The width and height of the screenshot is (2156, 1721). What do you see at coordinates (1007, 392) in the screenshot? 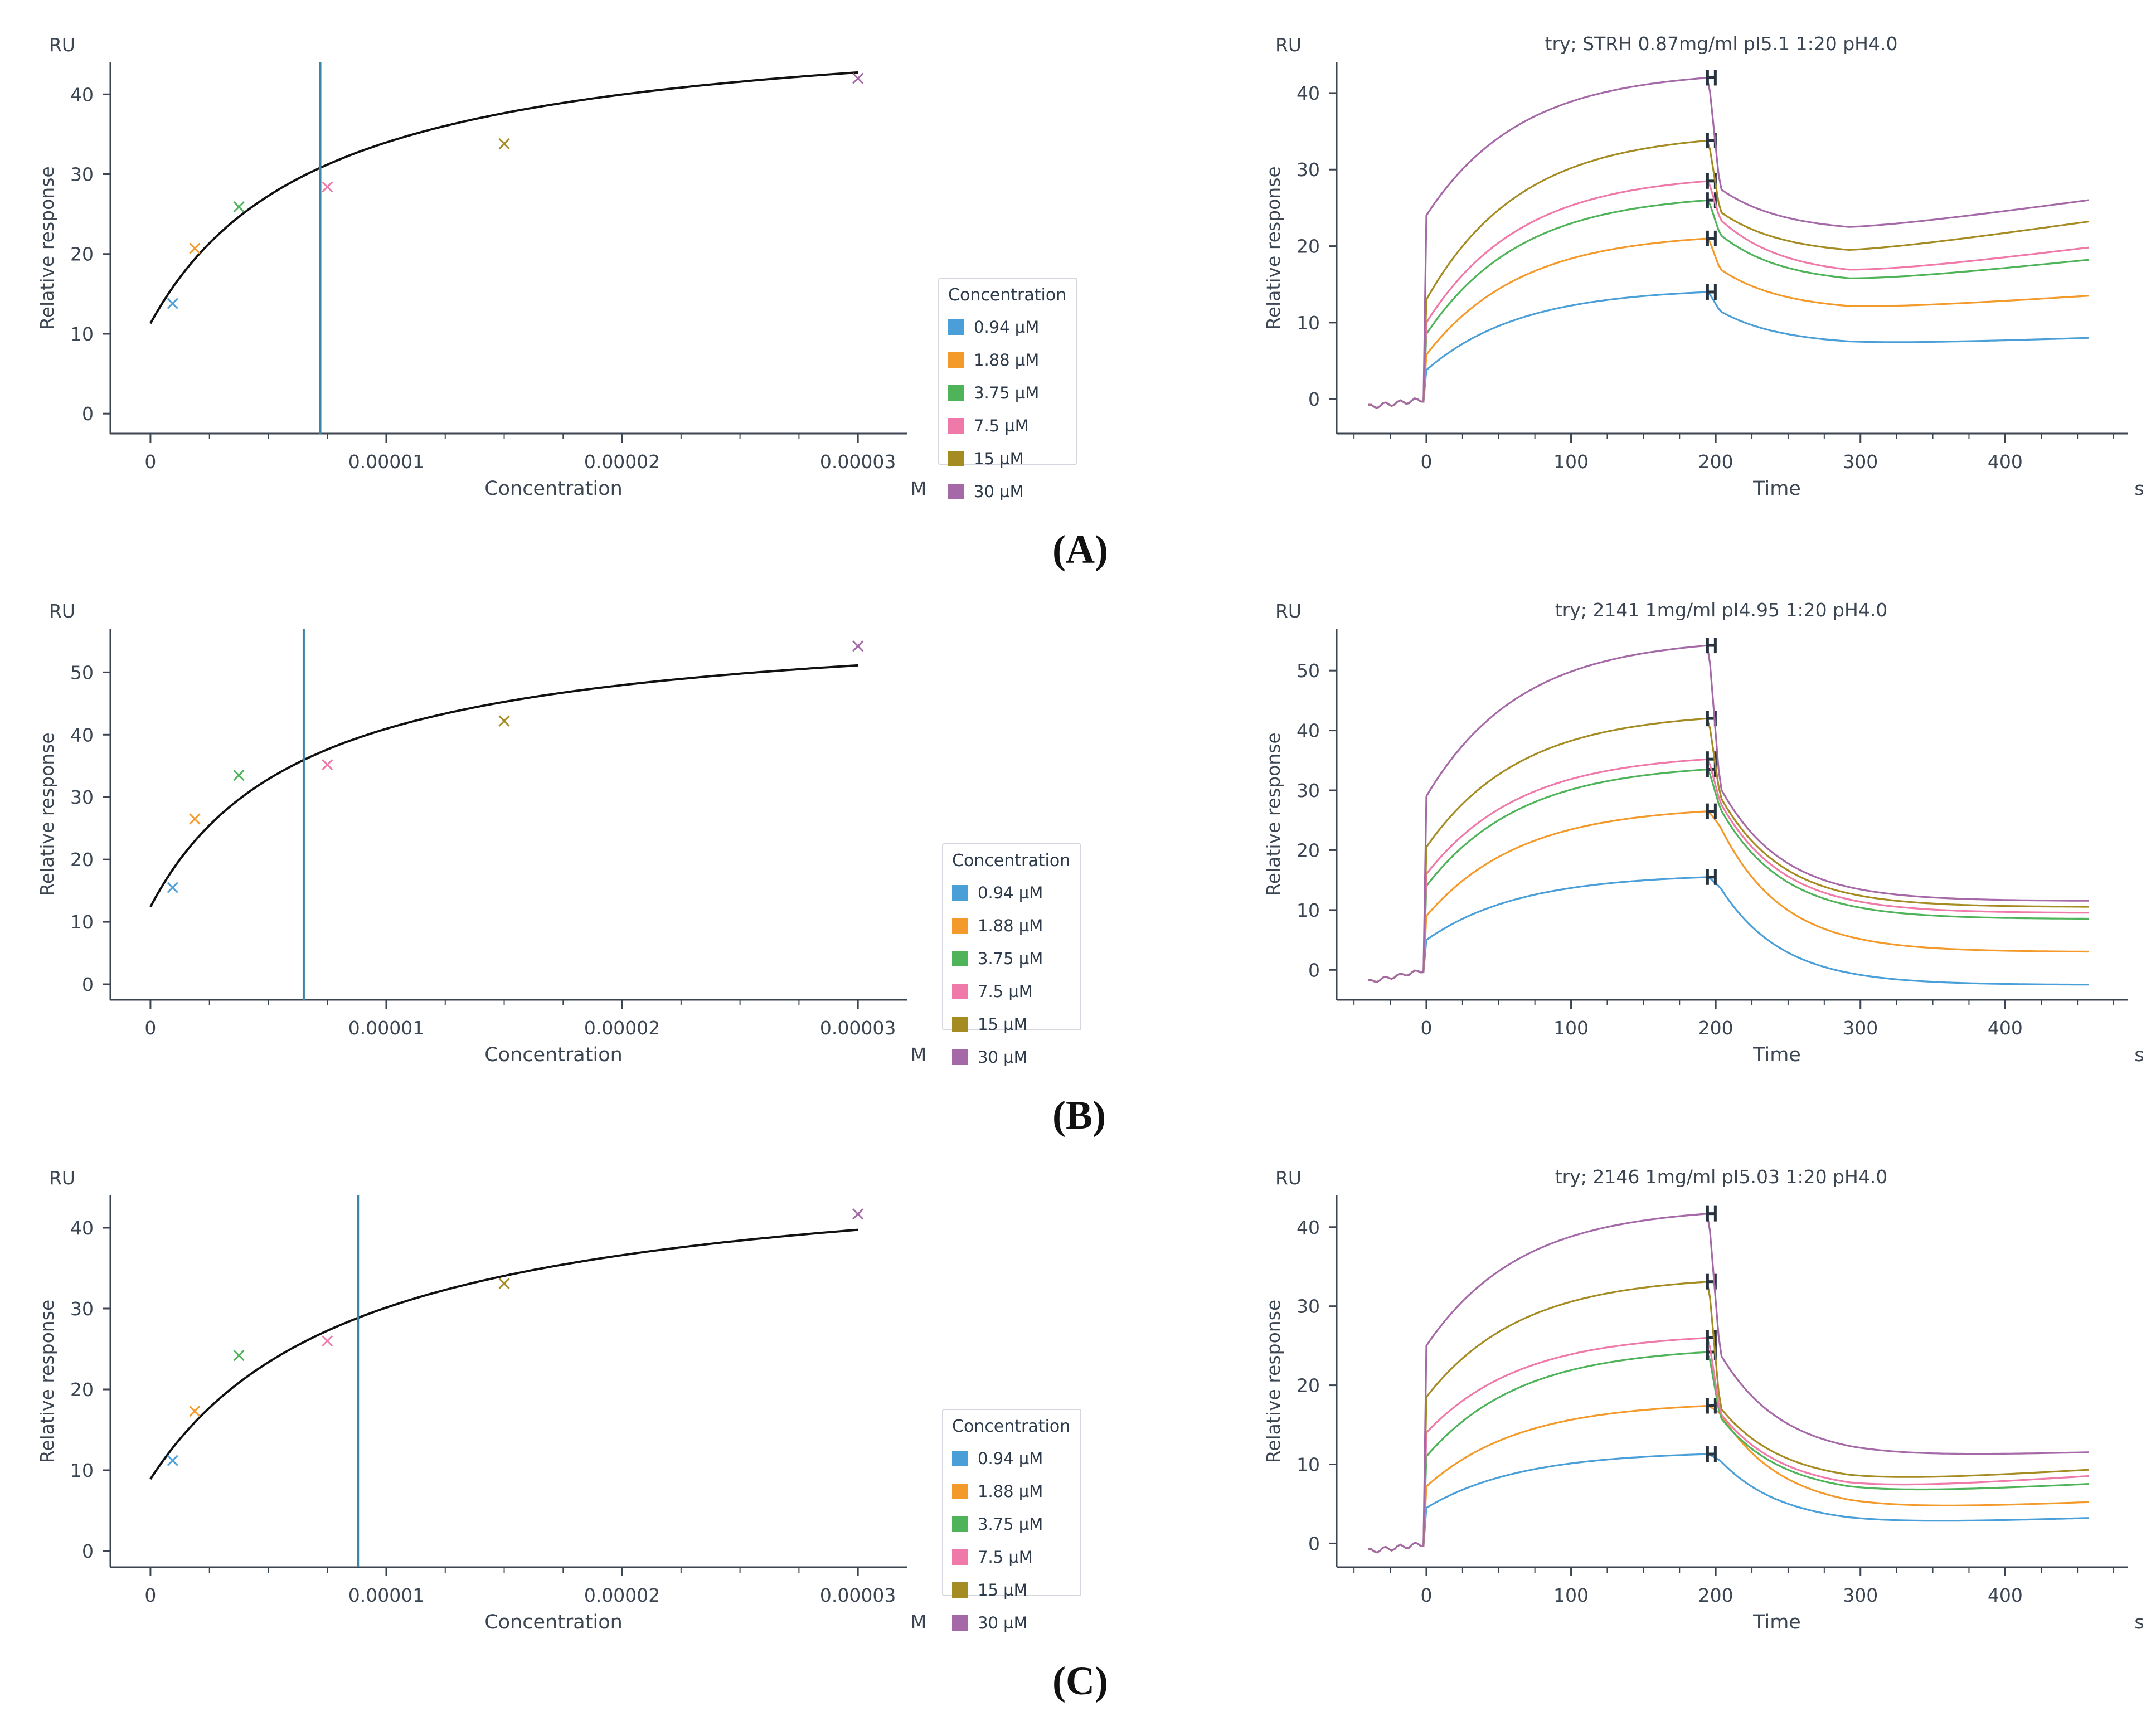
I see `legend-item: 3.75 µM` at bounding box center [1007, 392].